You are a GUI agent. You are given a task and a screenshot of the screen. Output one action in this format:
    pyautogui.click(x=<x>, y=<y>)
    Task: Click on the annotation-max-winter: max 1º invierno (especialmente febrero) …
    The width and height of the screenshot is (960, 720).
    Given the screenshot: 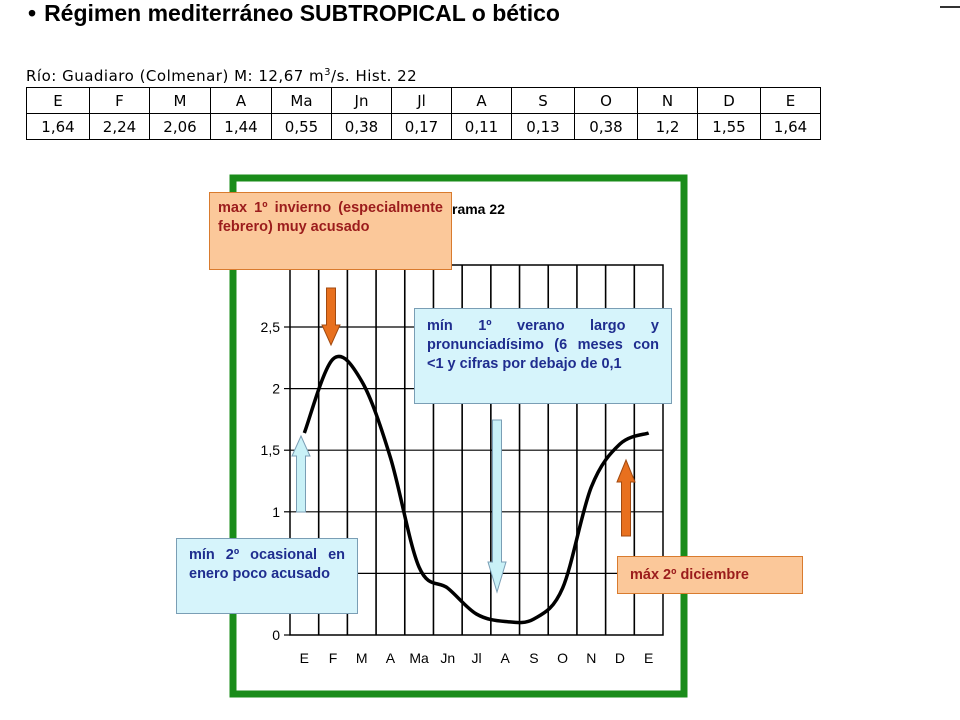 What is the action you would take?
    pyautogui.click(x=330, y=231)
    